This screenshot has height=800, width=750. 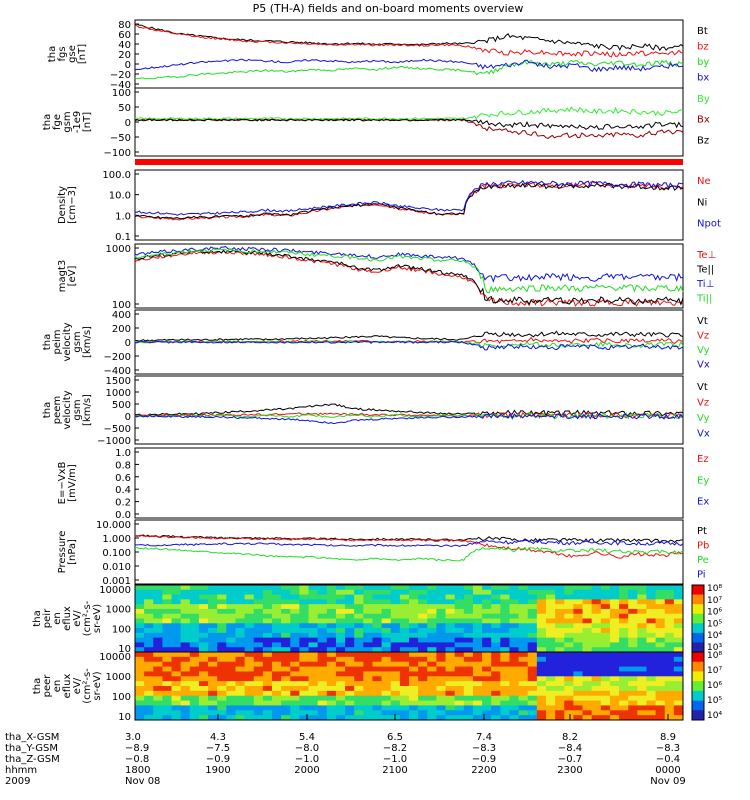 I want to click on colorbar-segment, so click(x=698, y=628).